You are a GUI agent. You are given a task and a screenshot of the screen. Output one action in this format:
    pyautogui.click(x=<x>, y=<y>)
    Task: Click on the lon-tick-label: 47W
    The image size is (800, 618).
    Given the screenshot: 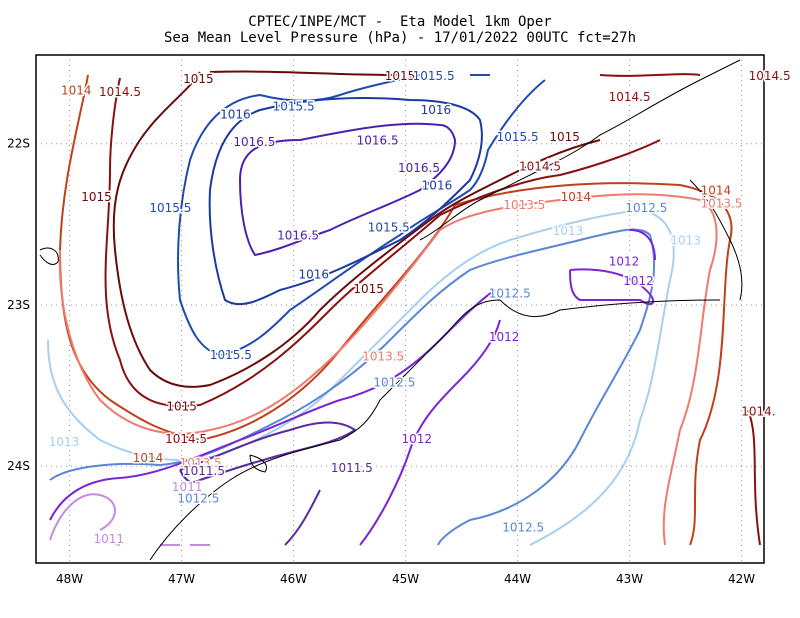 What is the action you would take?
    pyautogui.click(x=181, y=579)
    